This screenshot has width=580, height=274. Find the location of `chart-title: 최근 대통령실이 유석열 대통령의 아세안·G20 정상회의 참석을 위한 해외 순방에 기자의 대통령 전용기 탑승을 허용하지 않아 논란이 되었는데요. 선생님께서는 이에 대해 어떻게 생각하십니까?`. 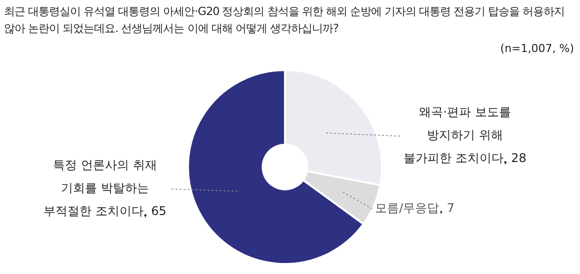

chart-title: 최근 대통령실이 유석열 대통령의 아세안·G20 정상회의 참석을 위한 해외 순방에 기자의 대통령 전용기 탑승을 허용하지 않아 논란이 되었는데요. 선생님께서는 이에 대해 어떻게 생각하십니까? is located at coordinates (285, 20).